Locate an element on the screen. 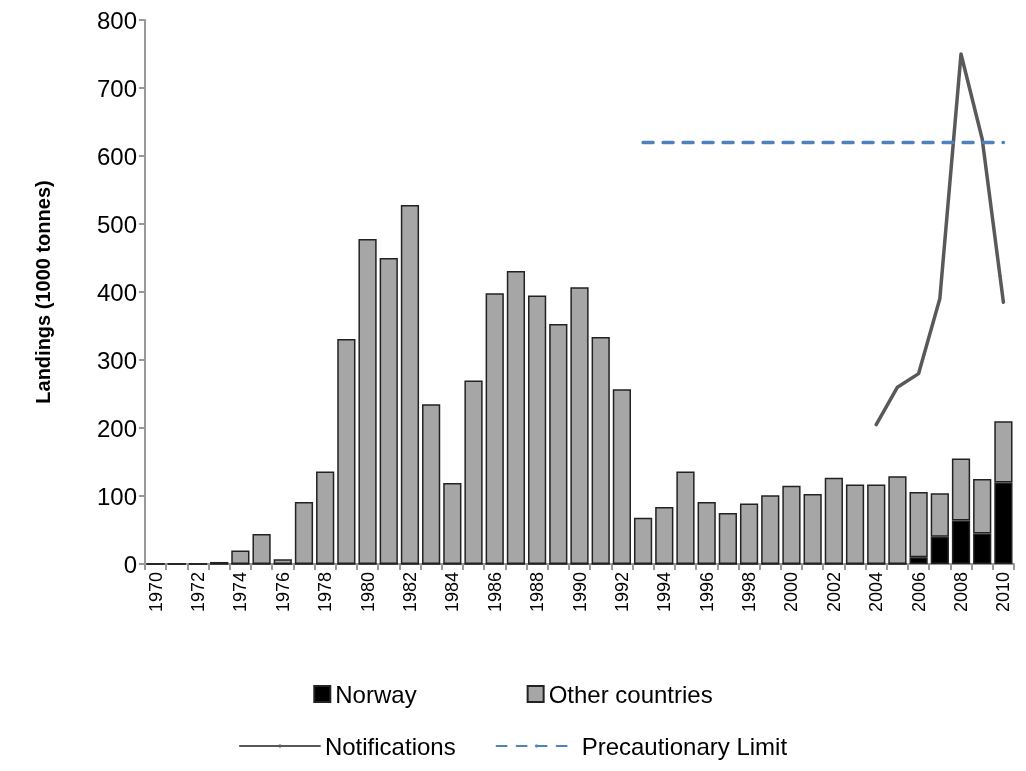 The image size is (1026, 771). x-tick-label: 2004 is located at coordinates (876, 592).